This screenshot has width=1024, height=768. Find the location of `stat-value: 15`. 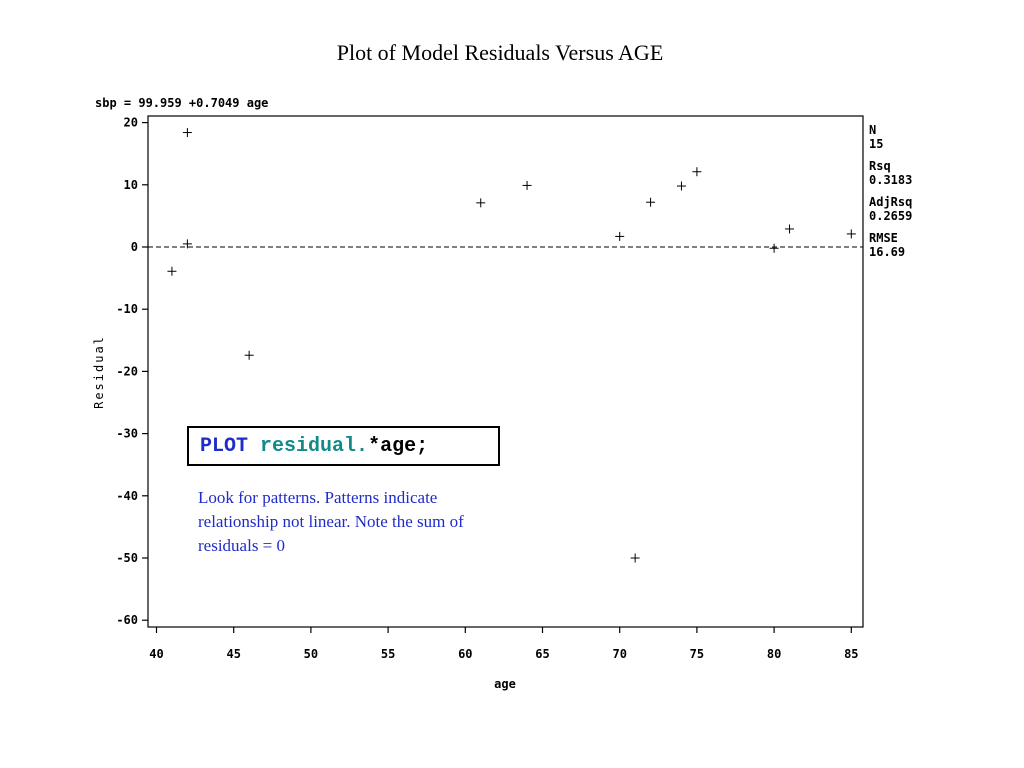

stat-value: 15 is located at coordinates (876, 144).